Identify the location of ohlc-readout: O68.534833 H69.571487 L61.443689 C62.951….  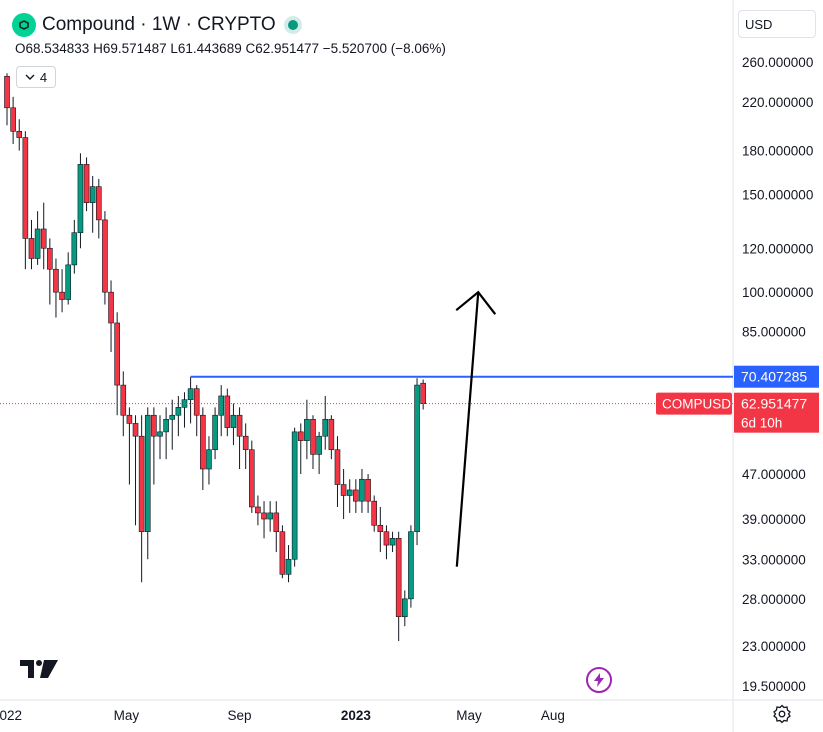
(230, 48).